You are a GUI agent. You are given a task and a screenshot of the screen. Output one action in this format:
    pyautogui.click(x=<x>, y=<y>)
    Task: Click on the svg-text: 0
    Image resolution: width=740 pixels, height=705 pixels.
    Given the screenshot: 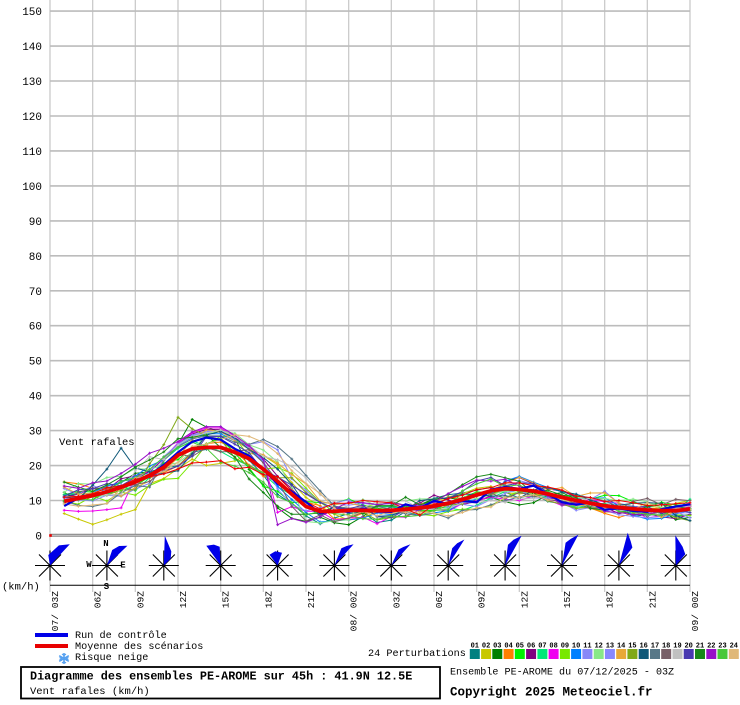 What is the action you would take?
    pyautogui.click(x=38, y=538)
    